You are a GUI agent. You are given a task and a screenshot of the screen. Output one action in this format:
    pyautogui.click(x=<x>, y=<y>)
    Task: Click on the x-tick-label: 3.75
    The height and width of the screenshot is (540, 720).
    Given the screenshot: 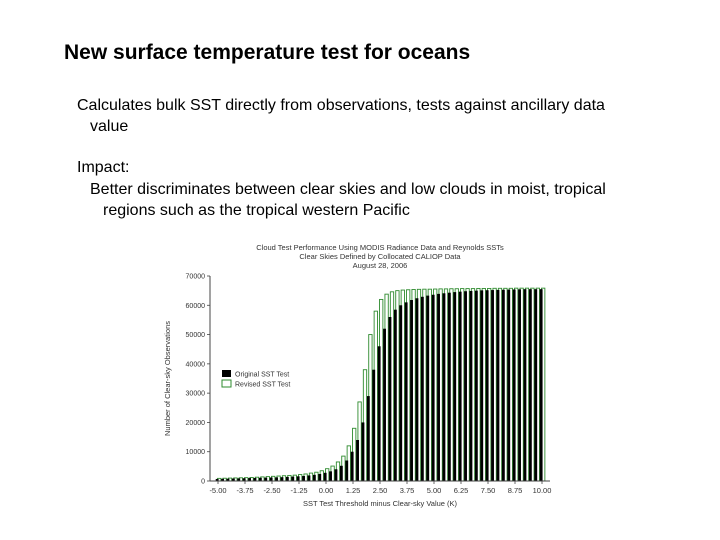 What is the action you would take?
    pyautogui.click(x=407, y=490)
    